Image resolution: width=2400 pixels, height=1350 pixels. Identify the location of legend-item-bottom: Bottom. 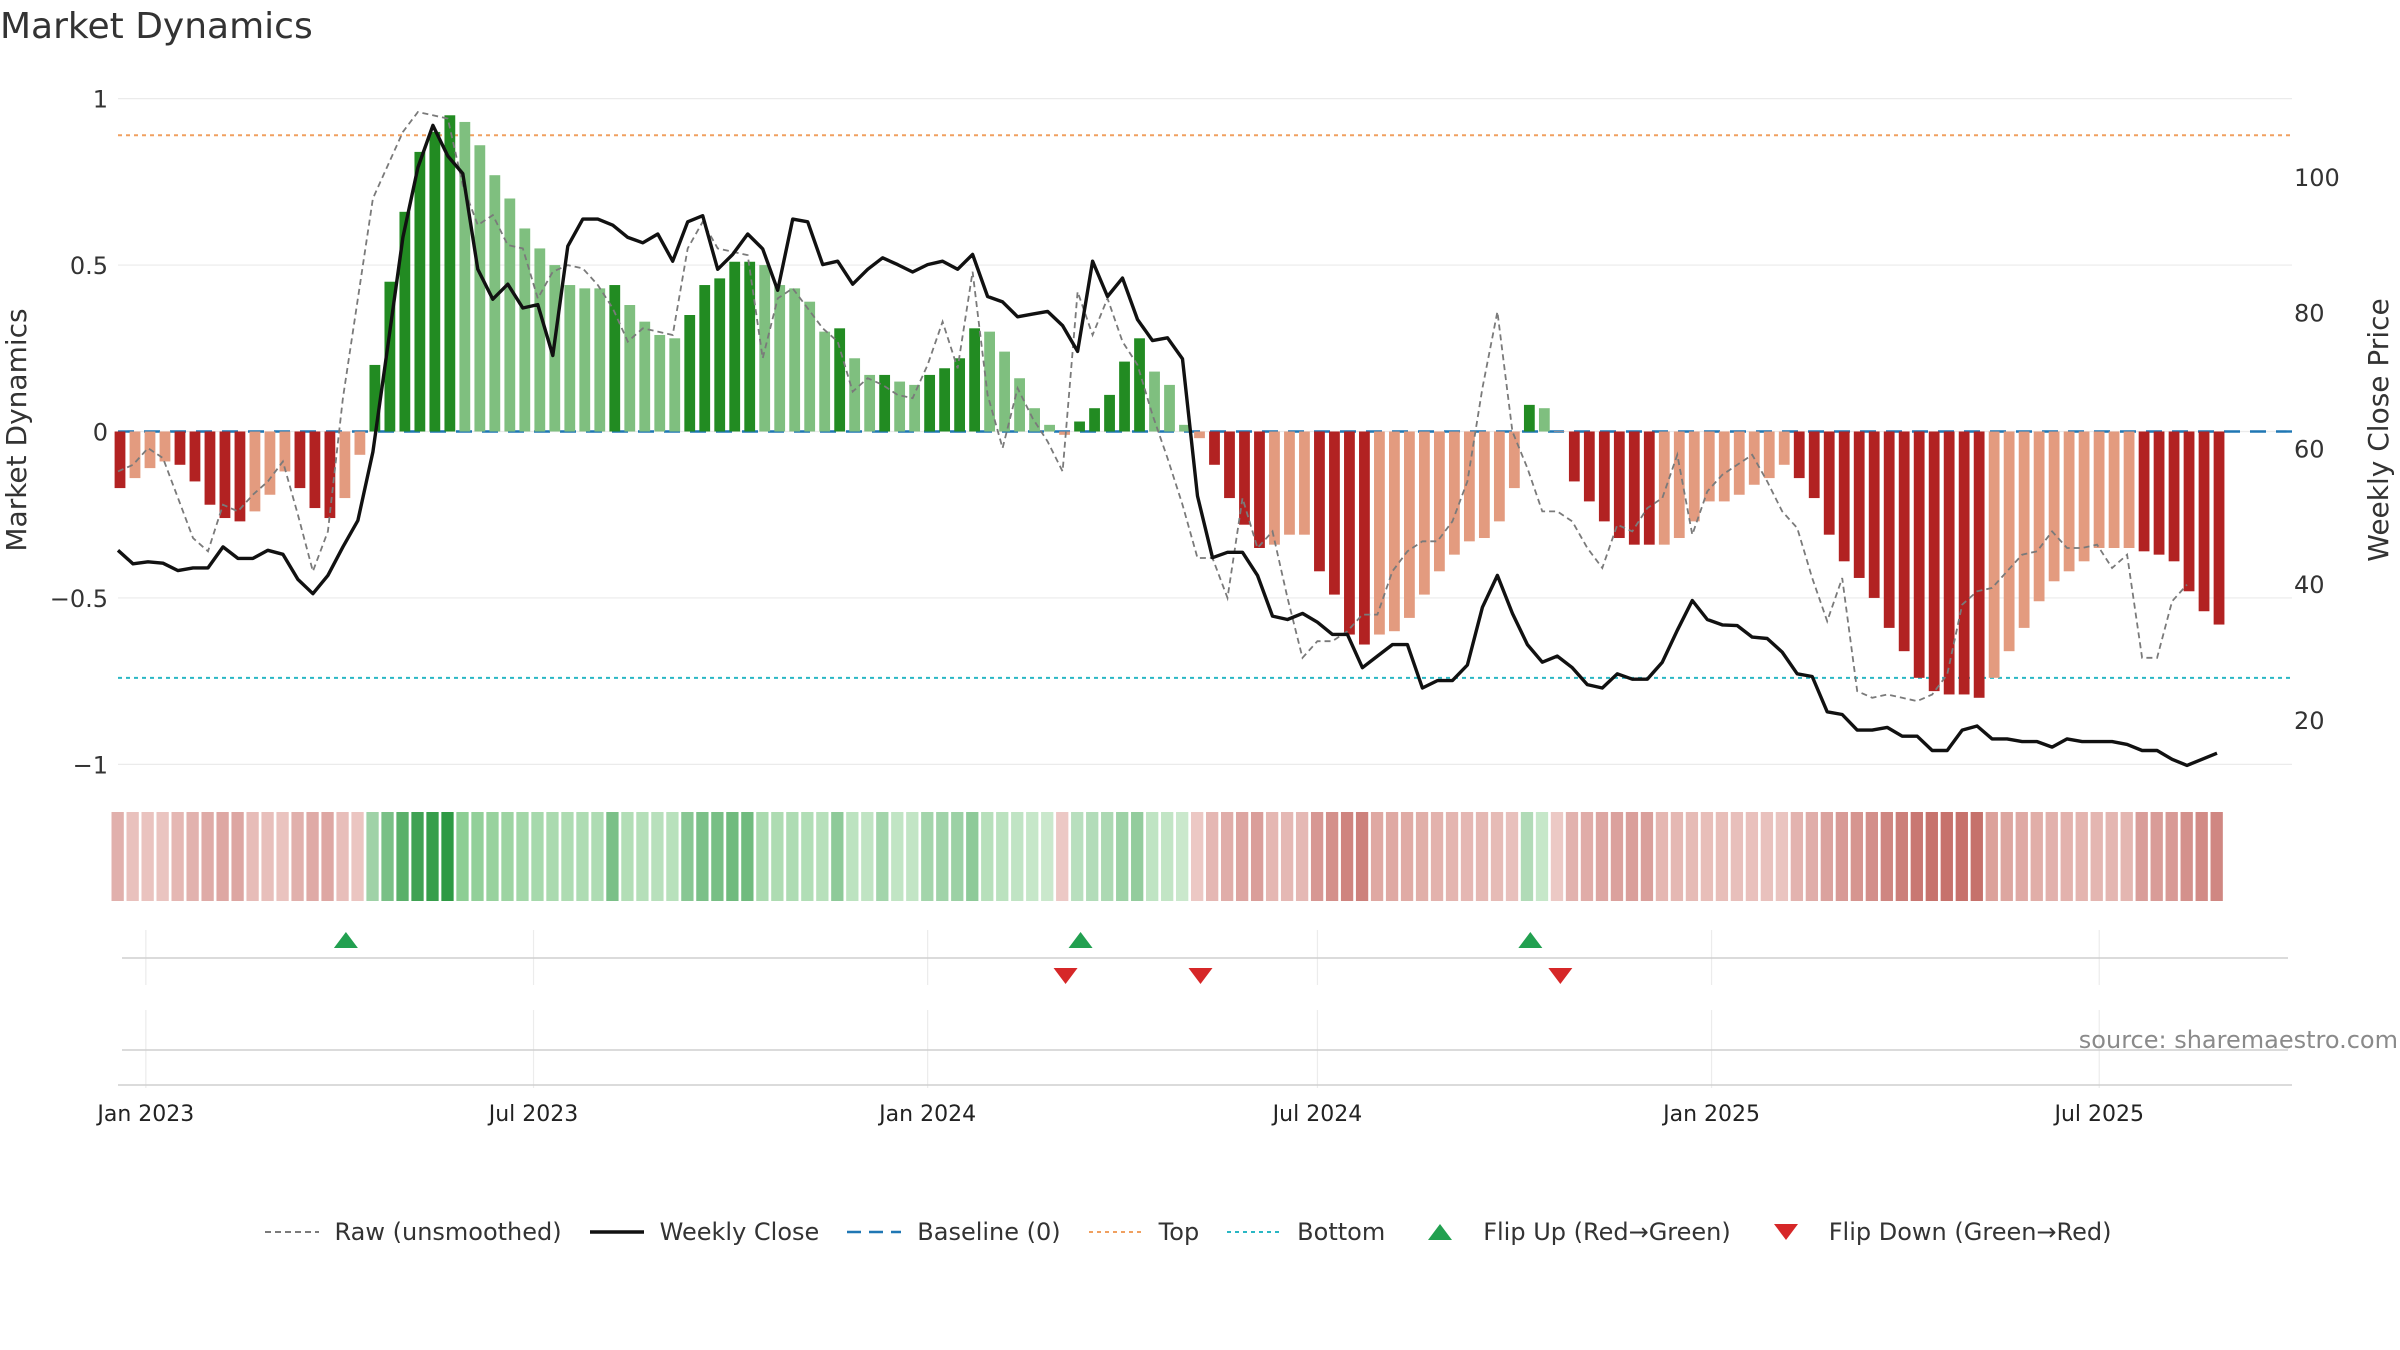
(1305, 1232).